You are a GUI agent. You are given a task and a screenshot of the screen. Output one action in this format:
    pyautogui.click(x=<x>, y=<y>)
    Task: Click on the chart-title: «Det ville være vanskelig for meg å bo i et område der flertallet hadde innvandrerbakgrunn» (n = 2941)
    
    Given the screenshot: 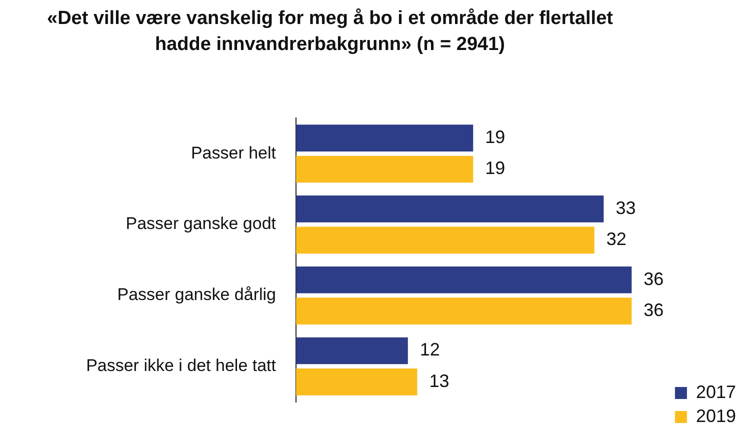 What is the action you would take?
    pyautogui.click(x=330, y=32)
    